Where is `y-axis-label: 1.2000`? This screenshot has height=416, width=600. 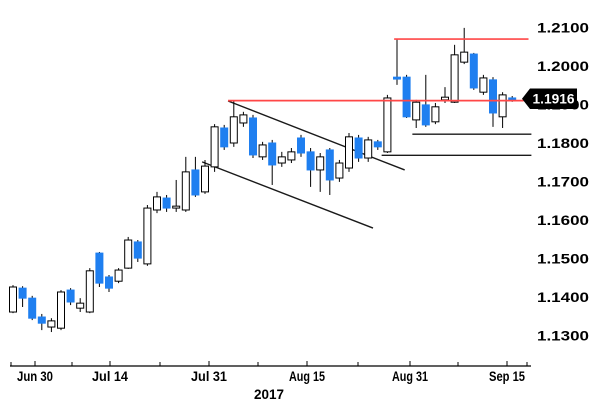
y-axis-label: 1.2000 is located at coordinates (563, 66).